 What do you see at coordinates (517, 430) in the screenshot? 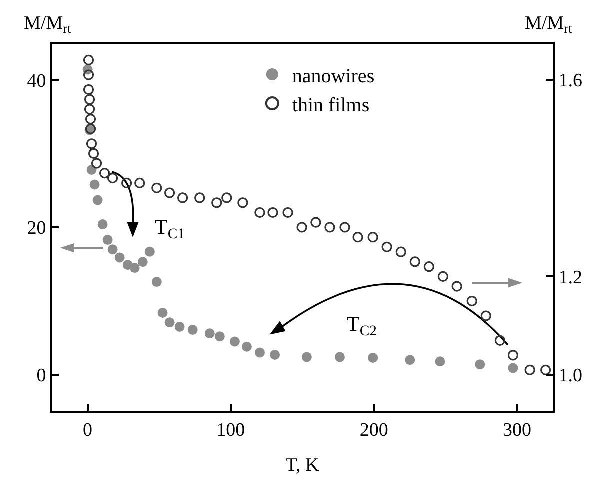
I see `x-tick-label: 300` at bounding box center [517, 430].